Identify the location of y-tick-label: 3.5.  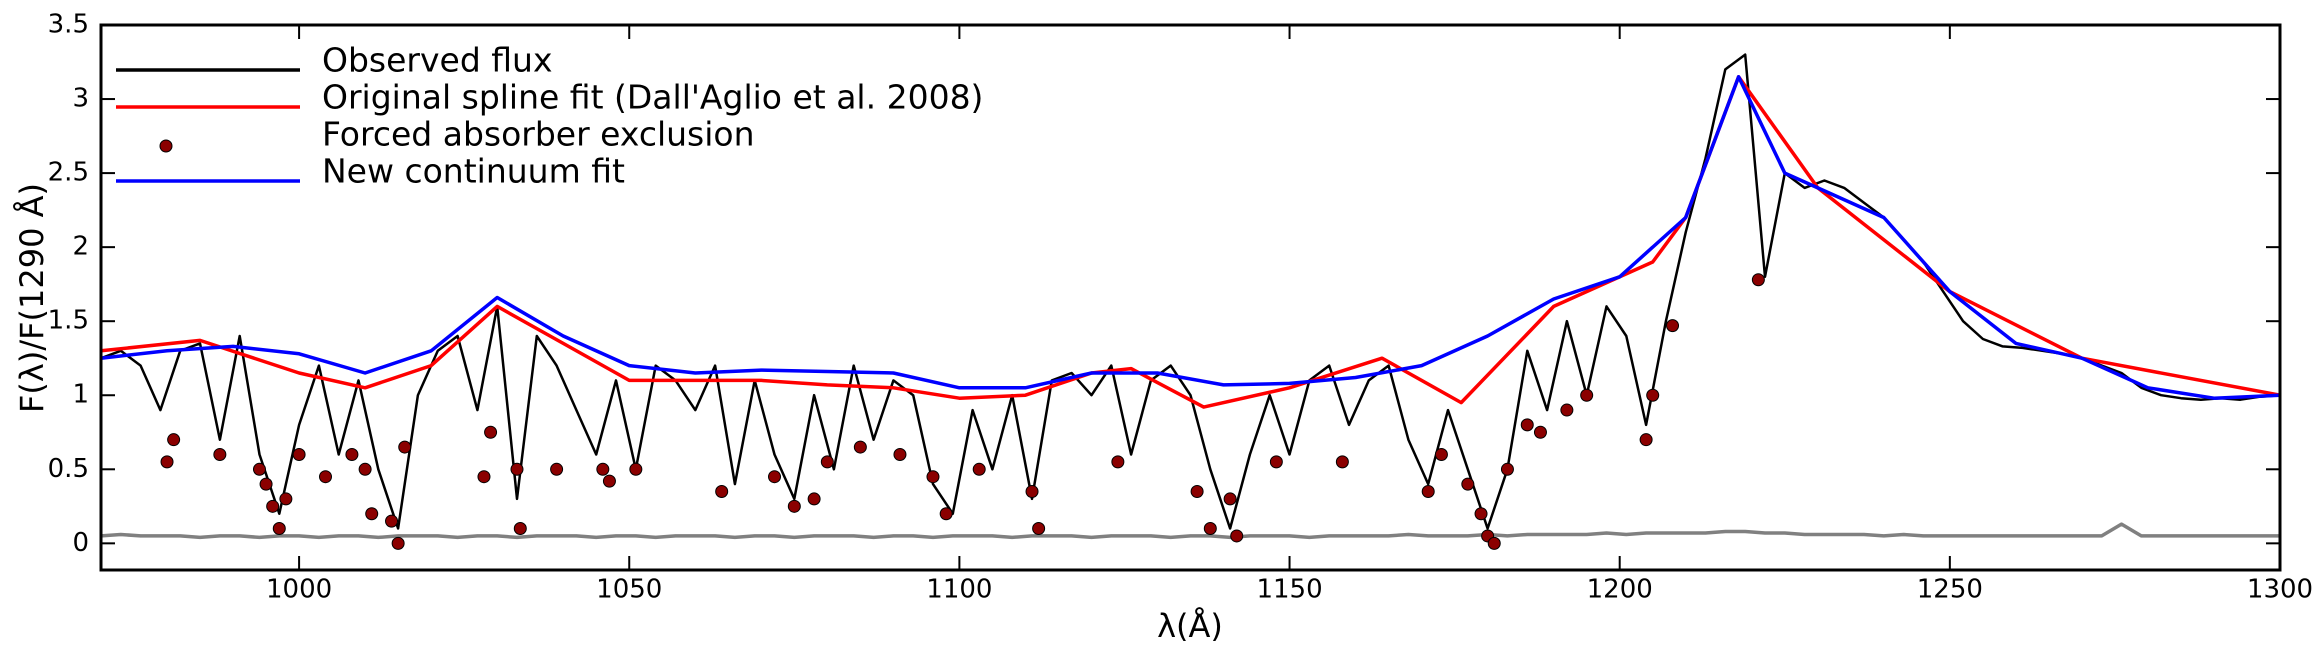
(68, 25).